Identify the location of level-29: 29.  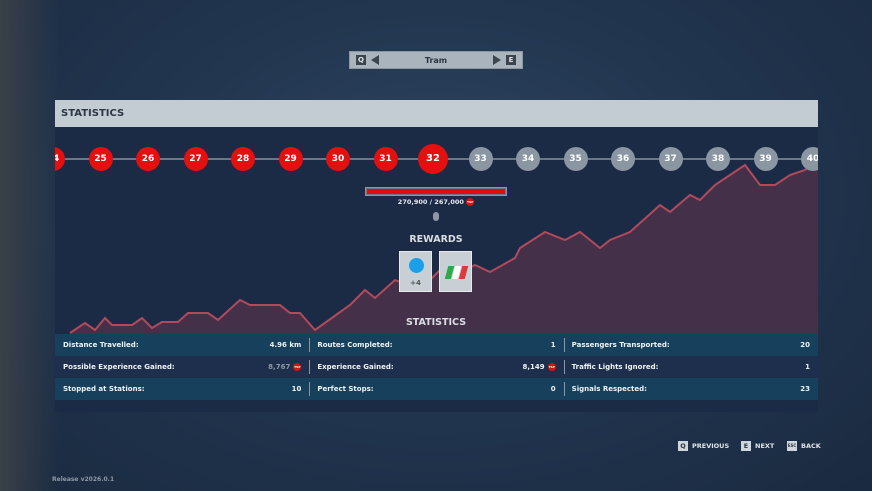
(290, 159).